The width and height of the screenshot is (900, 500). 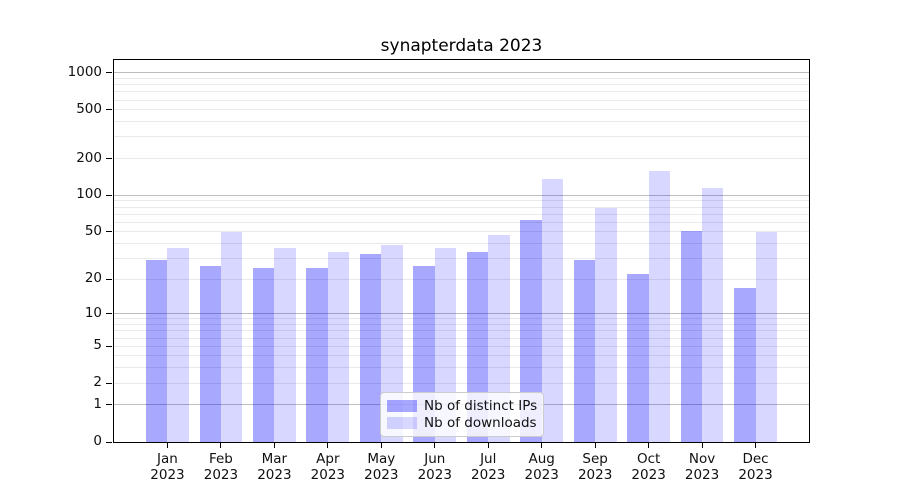 What do you see at coordinates (97, 403) in the screenshot?
I see `y-tick-label: 1` at bounding box center [97, 403].